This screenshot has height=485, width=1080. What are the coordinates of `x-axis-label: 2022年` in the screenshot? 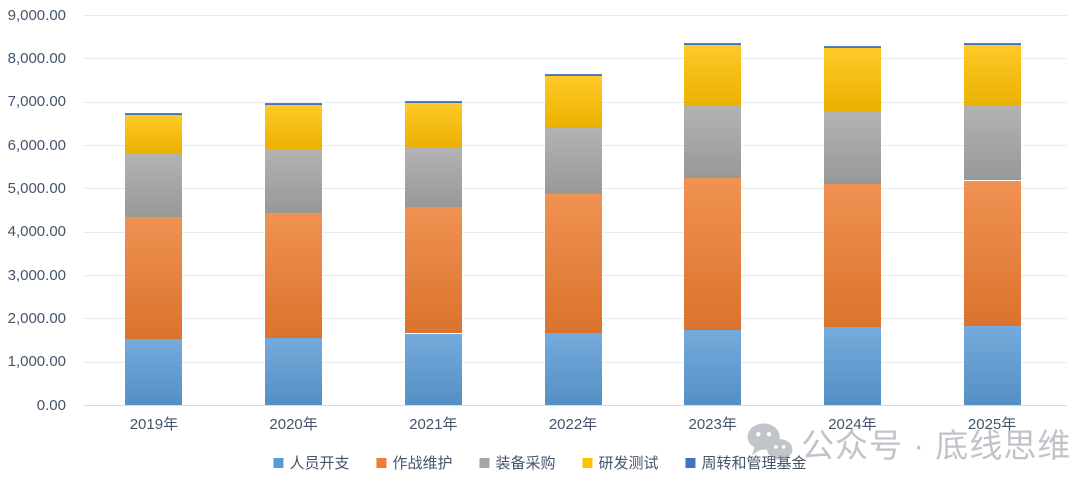 It's located at (573, 424).